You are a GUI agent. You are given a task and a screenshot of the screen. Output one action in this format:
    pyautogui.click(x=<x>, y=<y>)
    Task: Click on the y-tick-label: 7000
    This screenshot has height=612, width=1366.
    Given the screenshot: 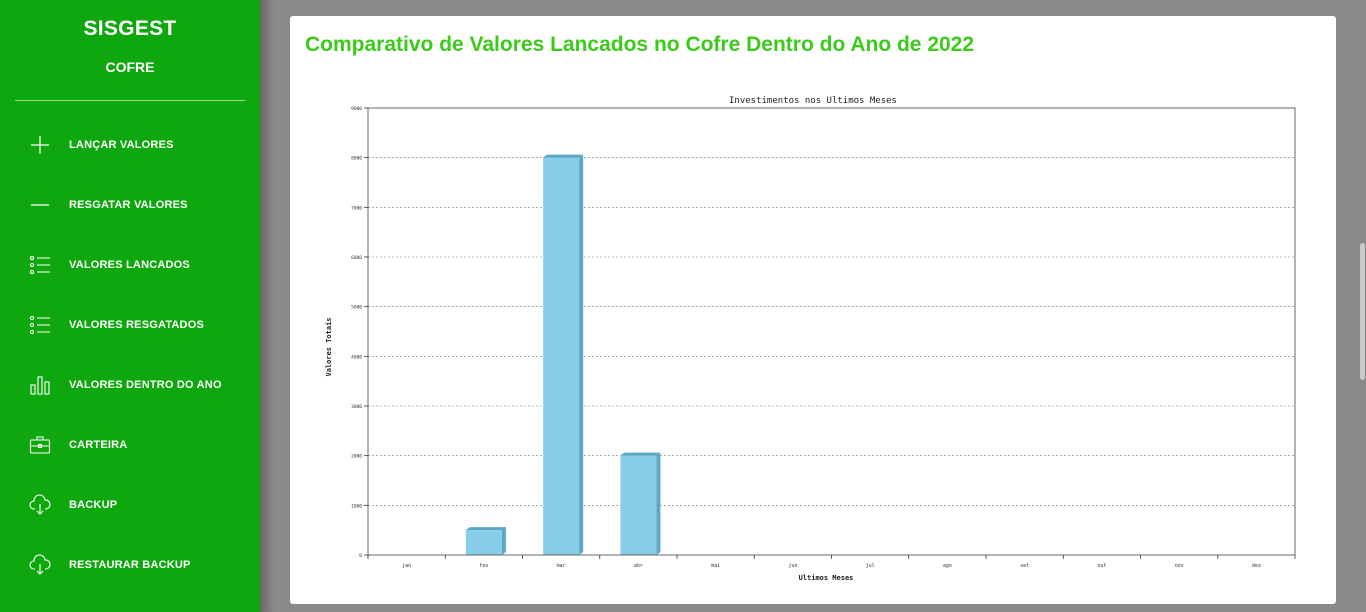 What is the action you would take?
    pyautogui.click(x=356, y=208)
    